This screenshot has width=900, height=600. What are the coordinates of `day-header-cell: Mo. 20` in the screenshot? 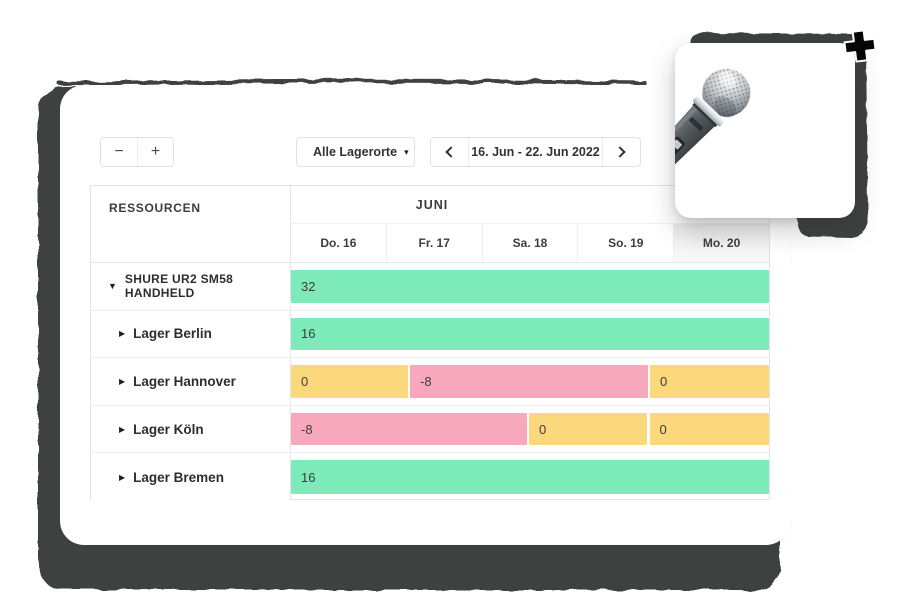 It's located at (721, 243).